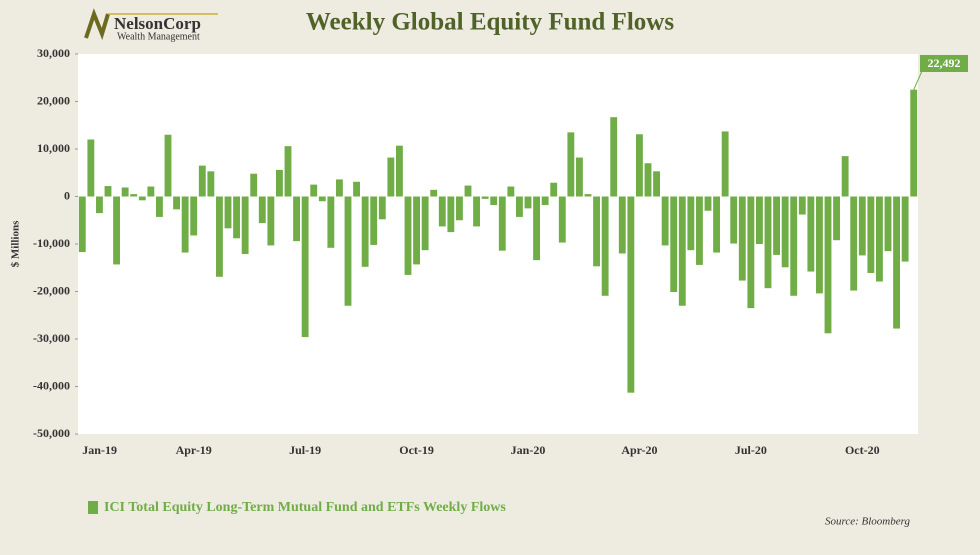  I want to click on x-tick-label: Jan-19, so click(99, 450).